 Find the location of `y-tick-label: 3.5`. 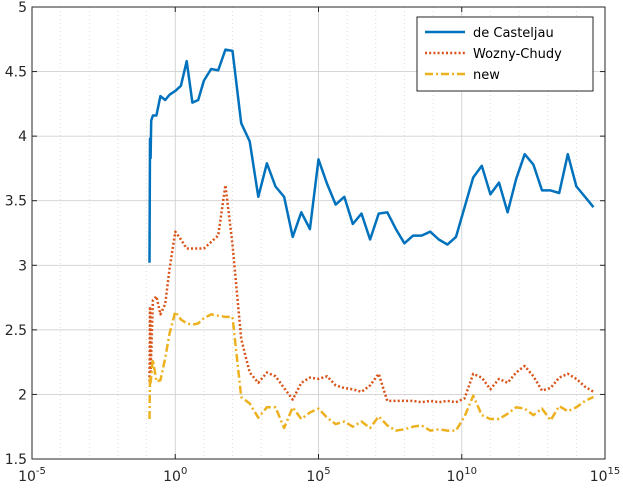

y-tick-label: 3.5 is located at coordinates (16, 202).